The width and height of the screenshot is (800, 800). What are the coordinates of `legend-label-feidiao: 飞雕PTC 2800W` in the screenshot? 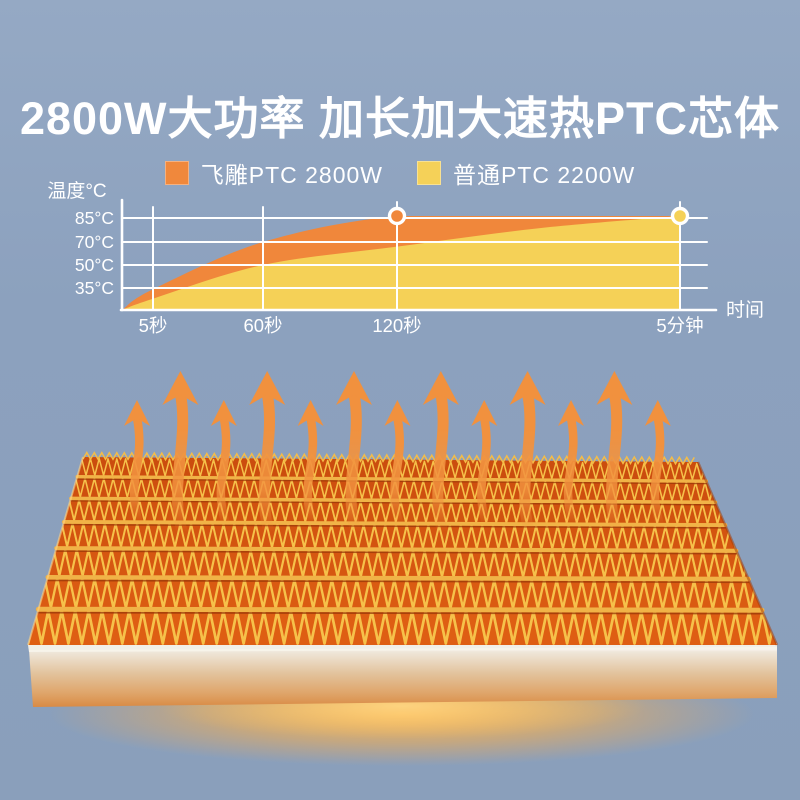 It's located at (291, 175).